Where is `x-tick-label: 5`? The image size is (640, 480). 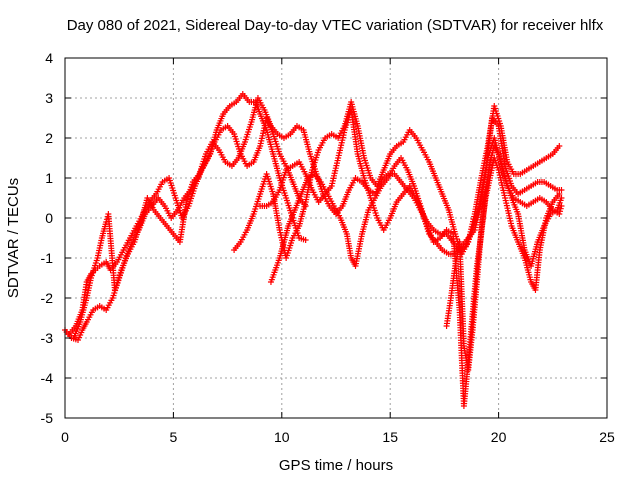
x-tick-label: 5 is located at coordinates (174, 437).